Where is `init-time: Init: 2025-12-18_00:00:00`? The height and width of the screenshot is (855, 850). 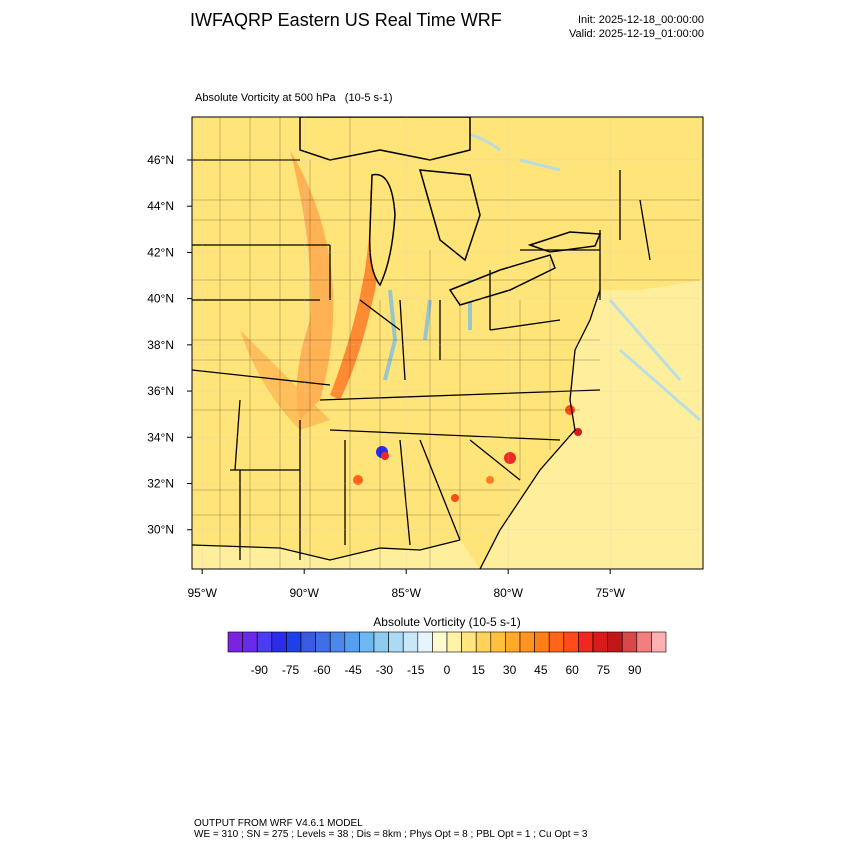
init-time: Init: 2025-12-18_00:00:00 is located at coordinates (641, 20).